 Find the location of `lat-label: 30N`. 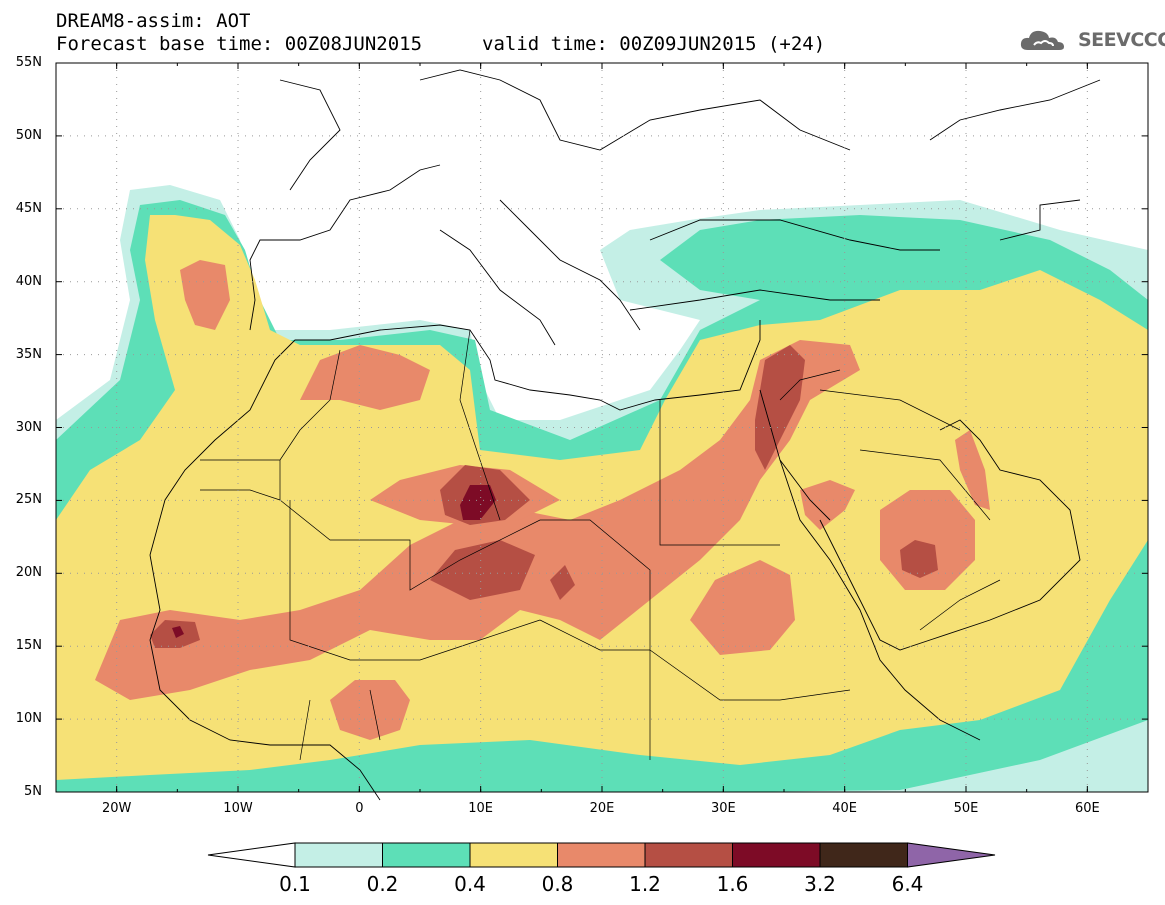

lat-label: 30N is located at coordinates (28, 427).